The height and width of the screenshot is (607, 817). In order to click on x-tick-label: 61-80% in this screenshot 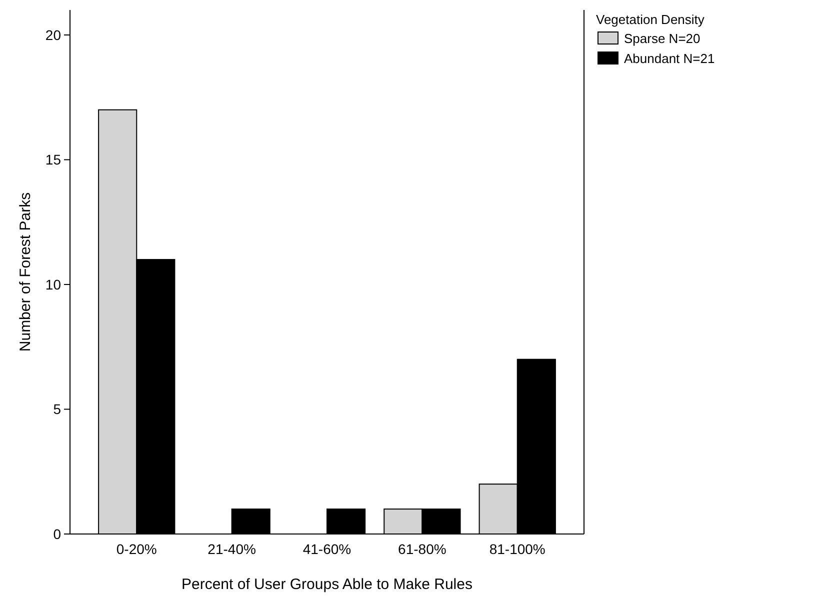, I will do `click(422, 549)`.